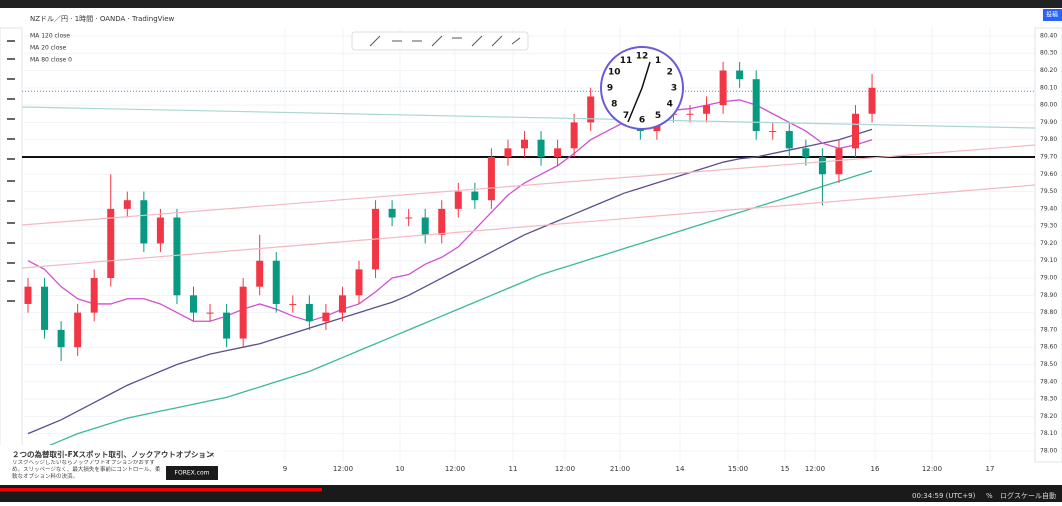 The height and width of the screenshot is (506, 1062). Describe the element at coordinates (642, 57) in the screenshot. I see `clock-number: 12` at that location.